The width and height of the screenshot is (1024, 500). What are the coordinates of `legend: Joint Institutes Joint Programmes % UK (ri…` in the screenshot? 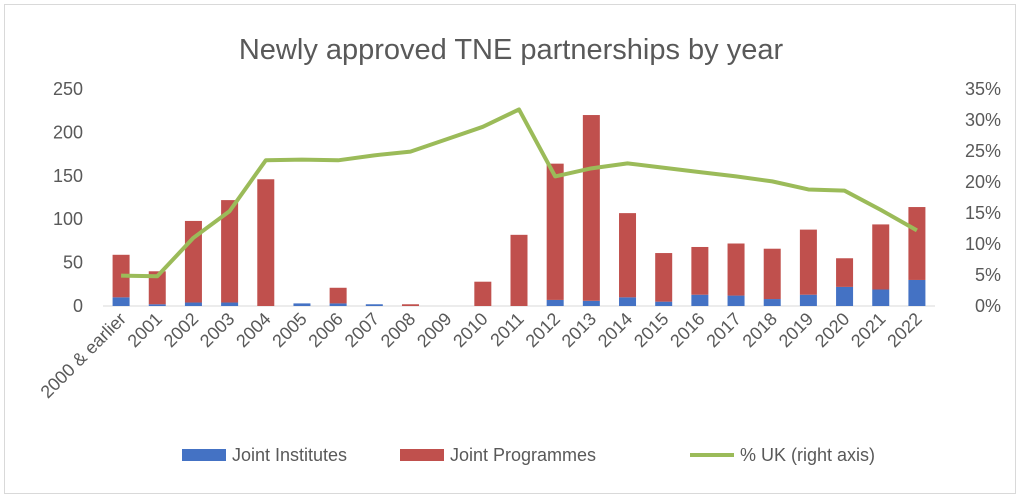 It's located at (528, 455).